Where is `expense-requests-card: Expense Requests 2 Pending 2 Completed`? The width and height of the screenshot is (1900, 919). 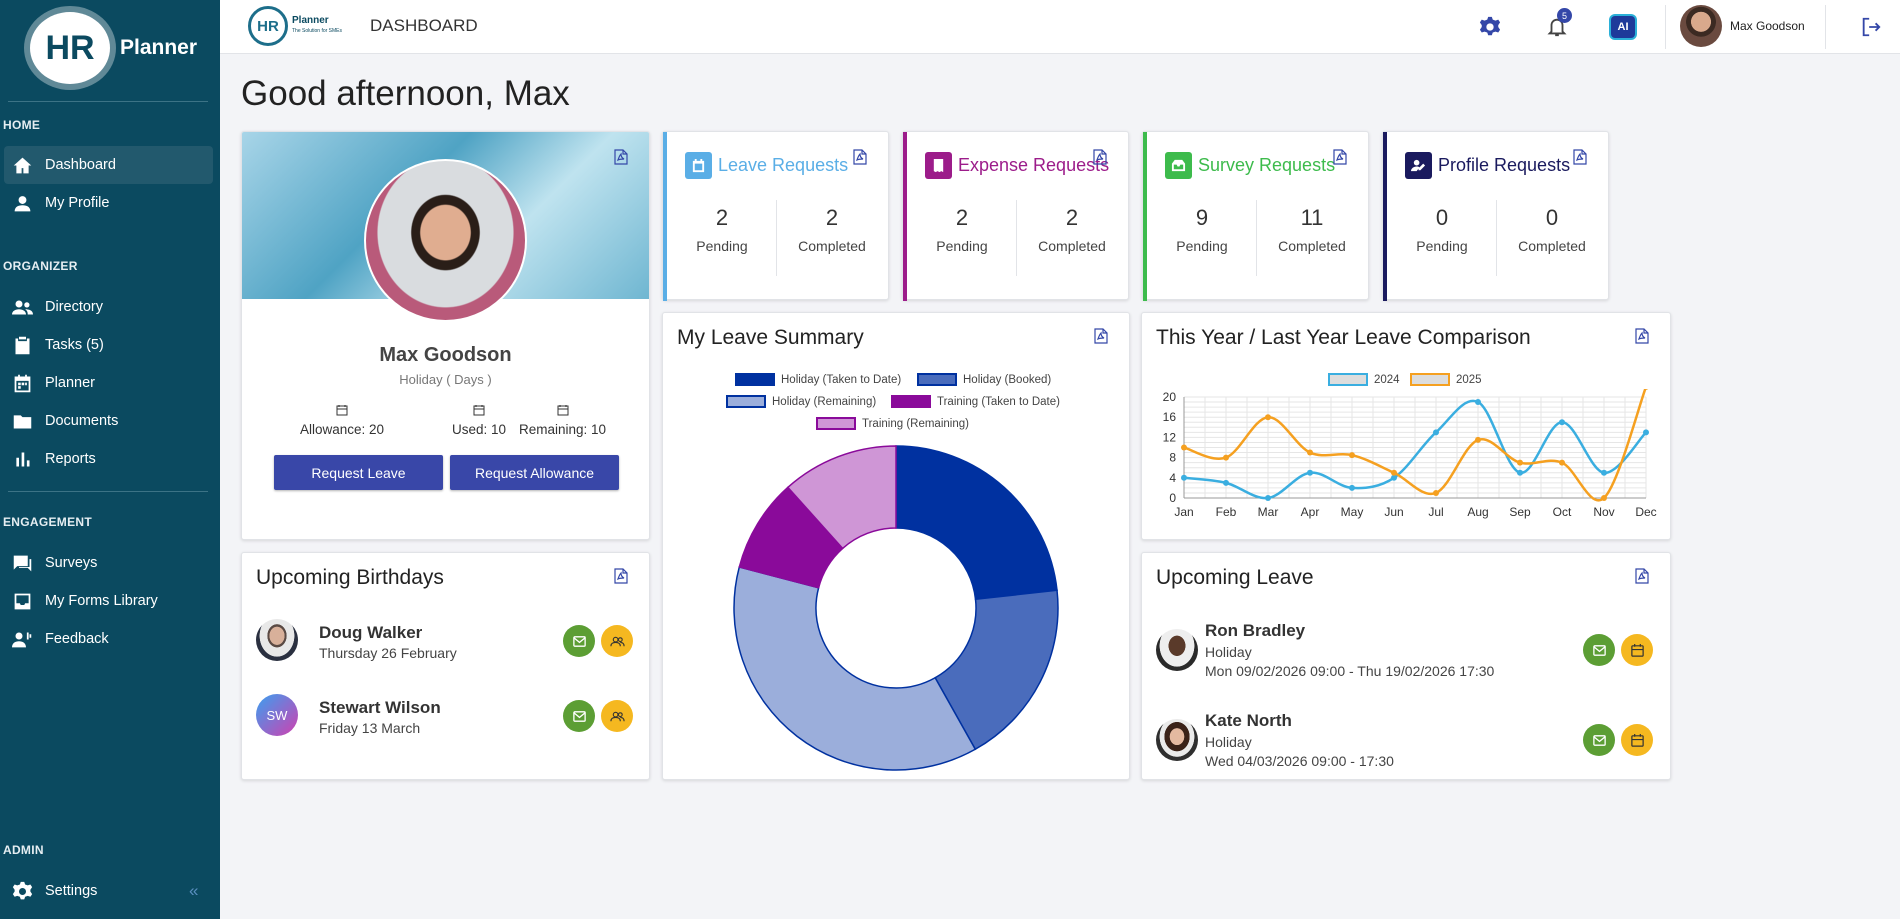 expense-requests-card: Expense Requests 2 Pending 2 Completed is located at coordinates (1015, 216).